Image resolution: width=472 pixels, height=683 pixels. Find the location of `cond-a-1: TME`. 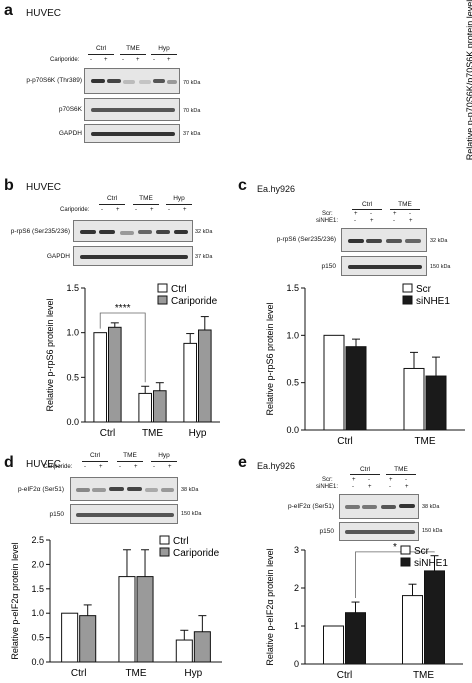

cond-a-1: TME is located at coordinates (133, 48).